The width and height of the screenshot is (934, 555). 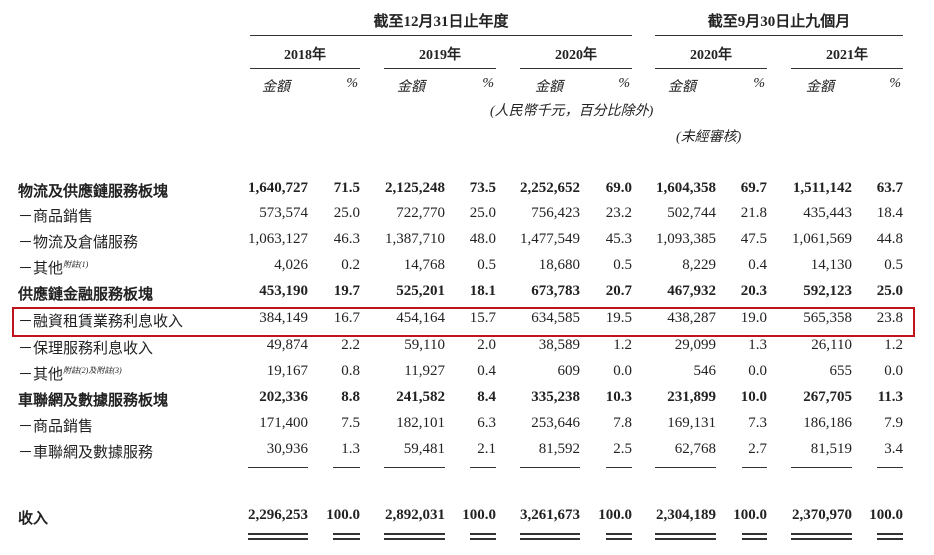 I want to click on percent-cell: 69.0, so click(x=618, y=188).